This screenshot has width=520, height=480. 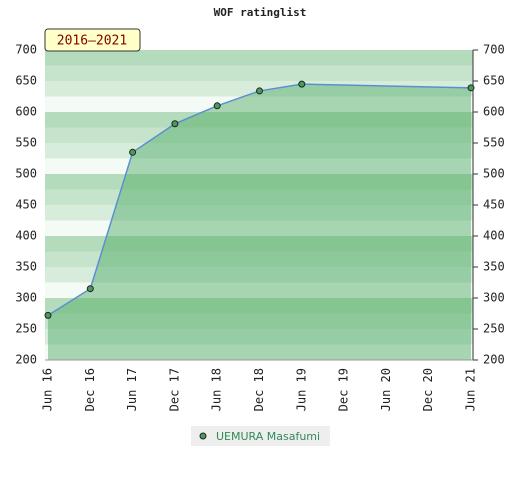 I want to click on legend-box, so click(x=260, y=436).